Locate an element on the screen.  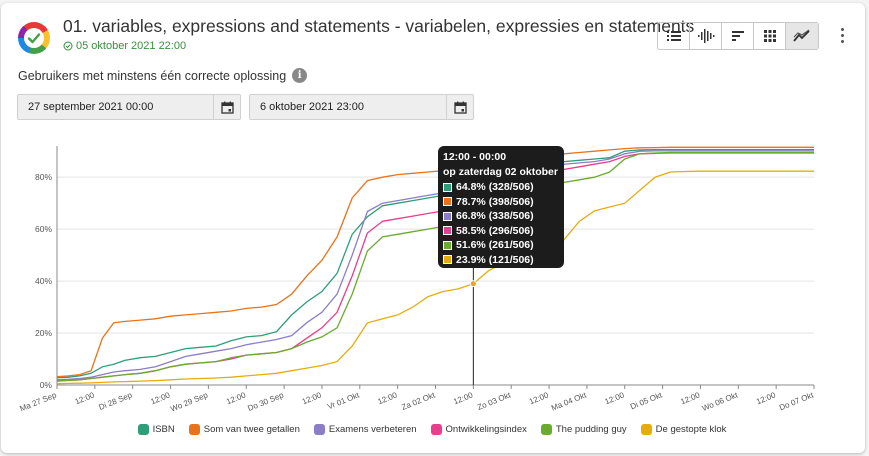
sorted-bars-view-button is located at coordinates (738, 36).